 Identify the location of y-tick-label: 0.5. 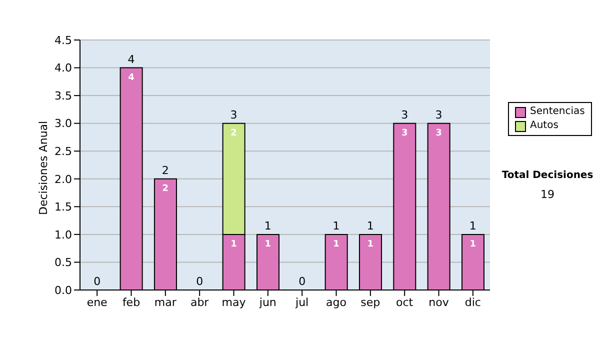
(63, 263).